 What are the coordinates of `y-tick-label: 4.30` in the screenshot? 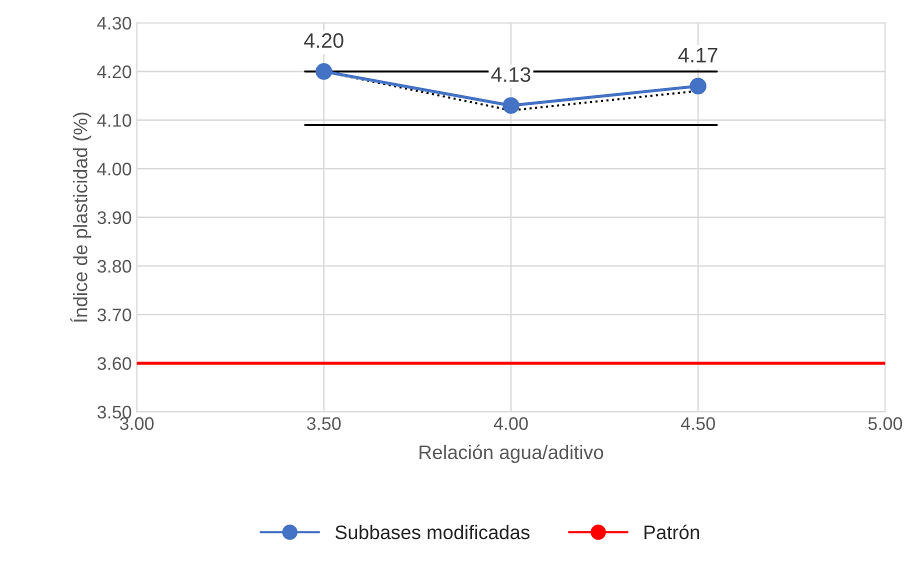 It's located at (114, 23).